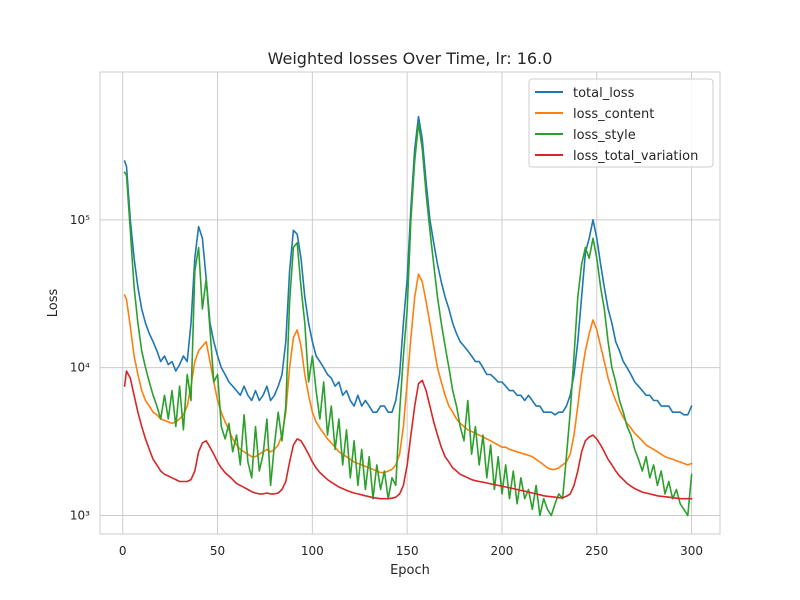  I want to click on x-tick-label-200: 200, so click(502, 551).